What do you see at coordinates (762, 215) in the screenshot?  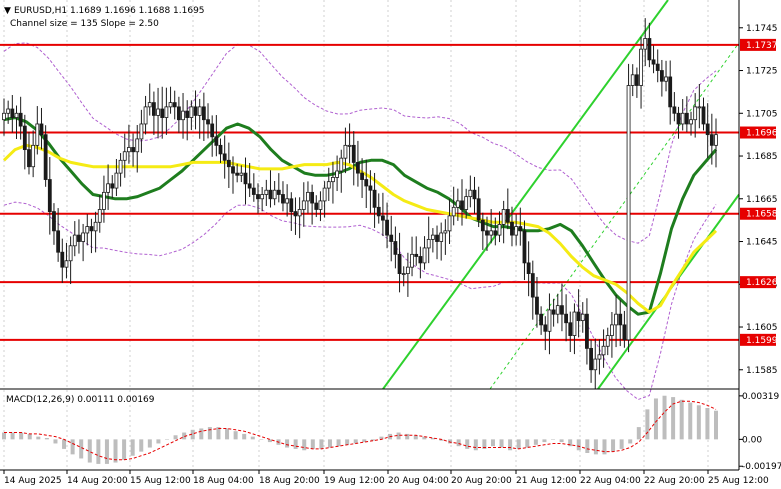 I see `level-label-2: 1.1658` at bounding box center [762, 215].